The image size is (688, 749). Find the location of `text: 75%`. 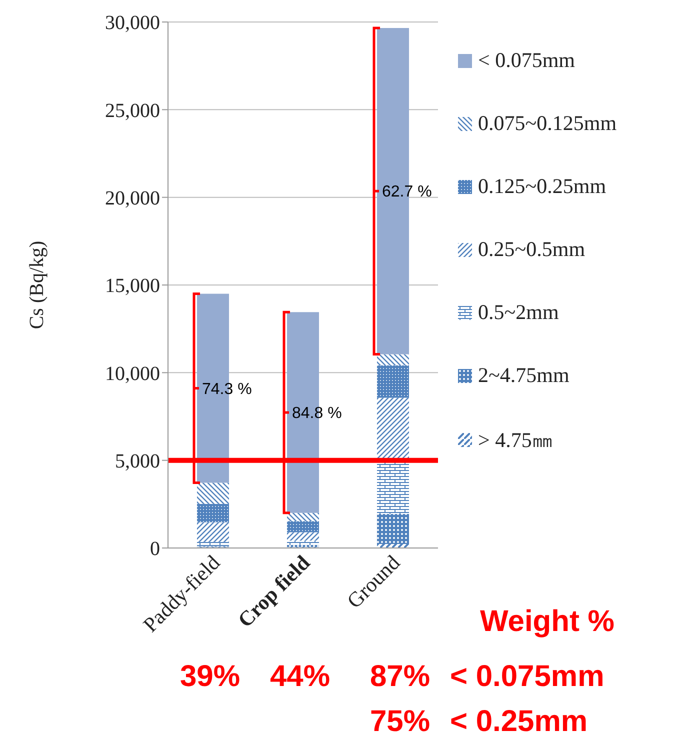

text: 75% is located at coordinates (400, 722).